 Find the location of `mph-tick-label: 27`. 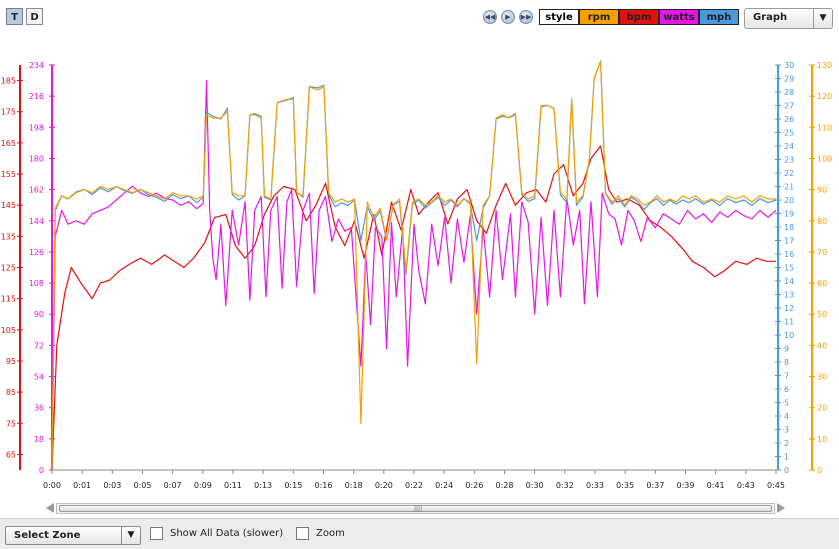

mph-tick-label: 27 is located at coordinates (789, 106).